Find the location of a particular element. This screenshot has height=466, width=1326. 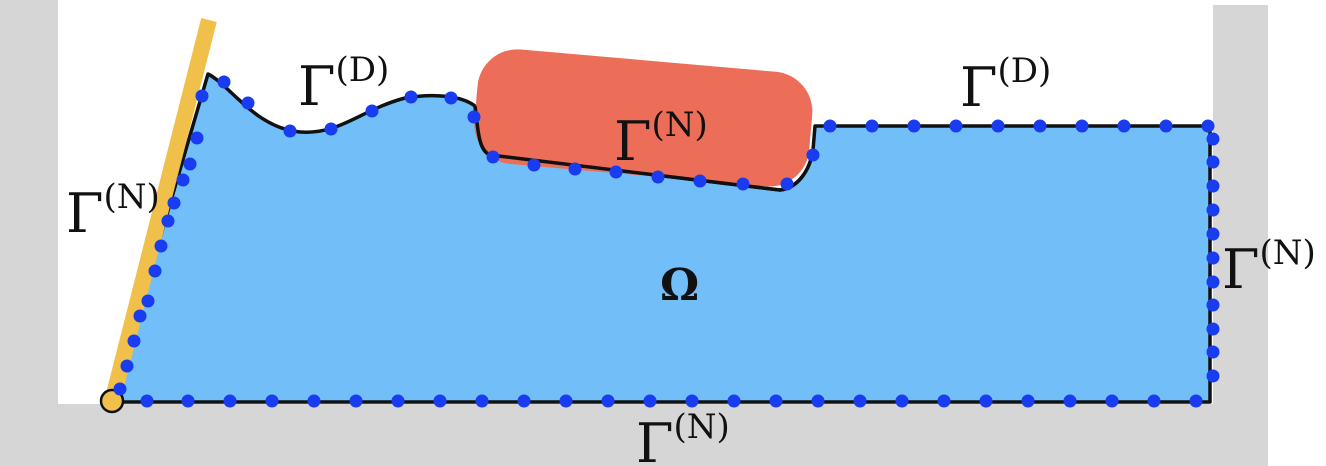

obstacle is located at coordinates (643, 118).